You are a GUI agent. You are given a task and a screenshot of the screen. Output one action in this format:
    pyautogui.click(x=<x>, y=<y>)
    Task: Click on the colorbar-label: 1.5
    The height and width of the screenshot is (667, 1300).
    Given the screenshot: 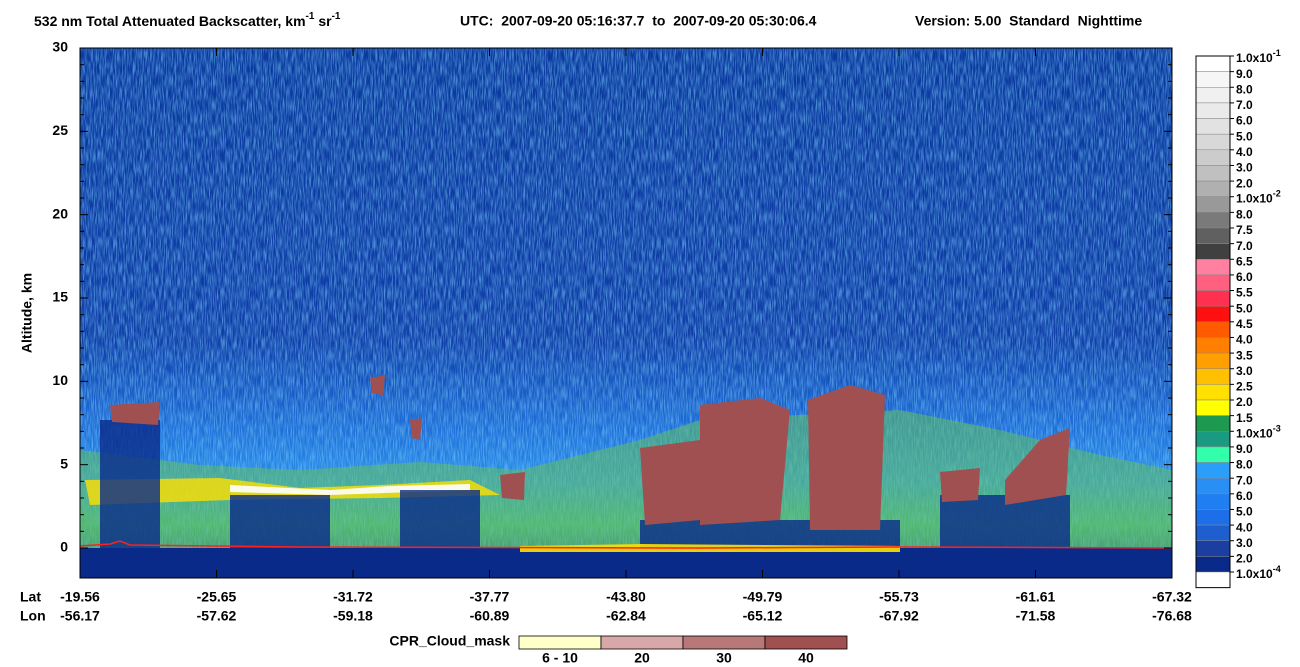 What is the action you would take?
    pyautogui.click(x=1244, y=418)
    